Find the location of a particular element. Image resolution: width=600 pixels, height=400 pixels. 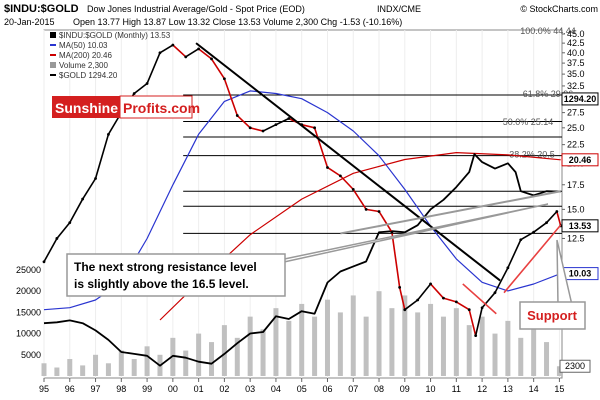

logo-left-text: Sunshine is located at coordinates (86, 108).